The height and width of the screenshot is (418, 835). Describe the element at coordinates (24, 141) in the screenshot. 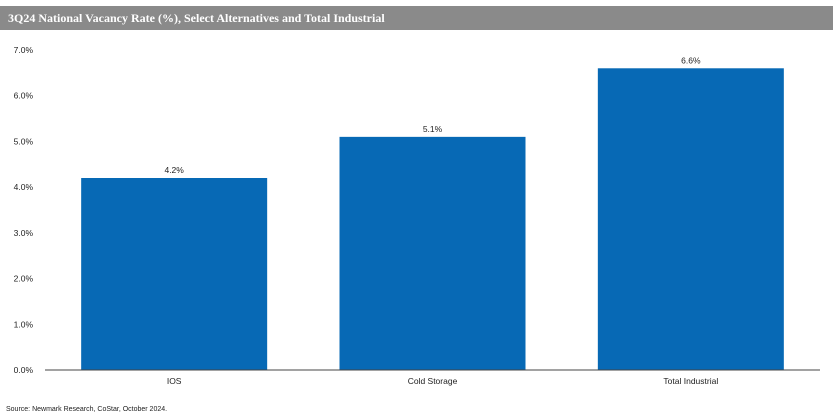

I see `y-tick-label: 5.0%` at that location.